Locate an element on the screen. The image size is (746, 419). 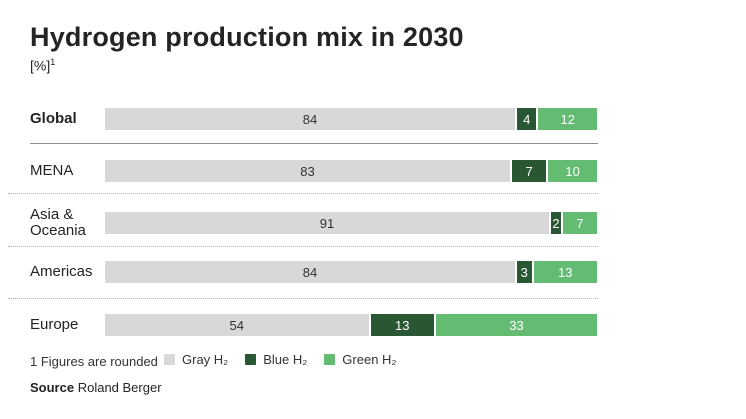
page-title: Hydrogen production mix in 2030 is located at coordinates (247, 37).